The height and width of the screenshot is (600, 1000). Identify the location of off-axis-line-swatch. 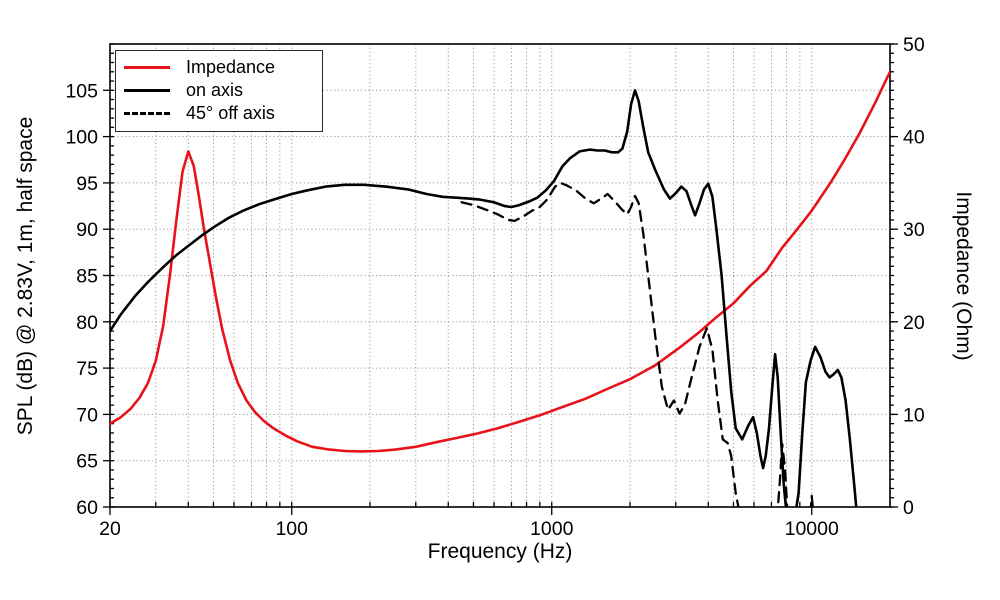
(147, 113).